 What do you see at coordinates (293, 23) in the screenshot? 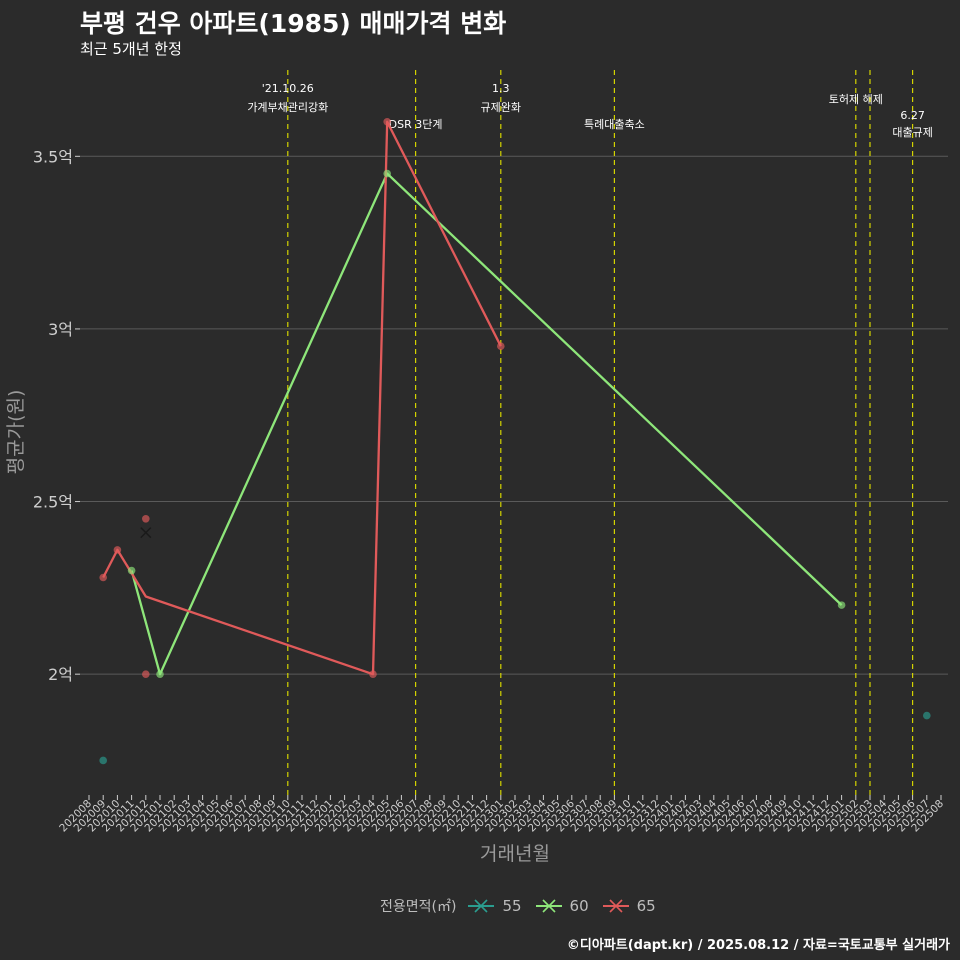
I see `chart-title: 부평 건우 아파트(1985) 매매가격 변화` at bounding box center [293, 23].